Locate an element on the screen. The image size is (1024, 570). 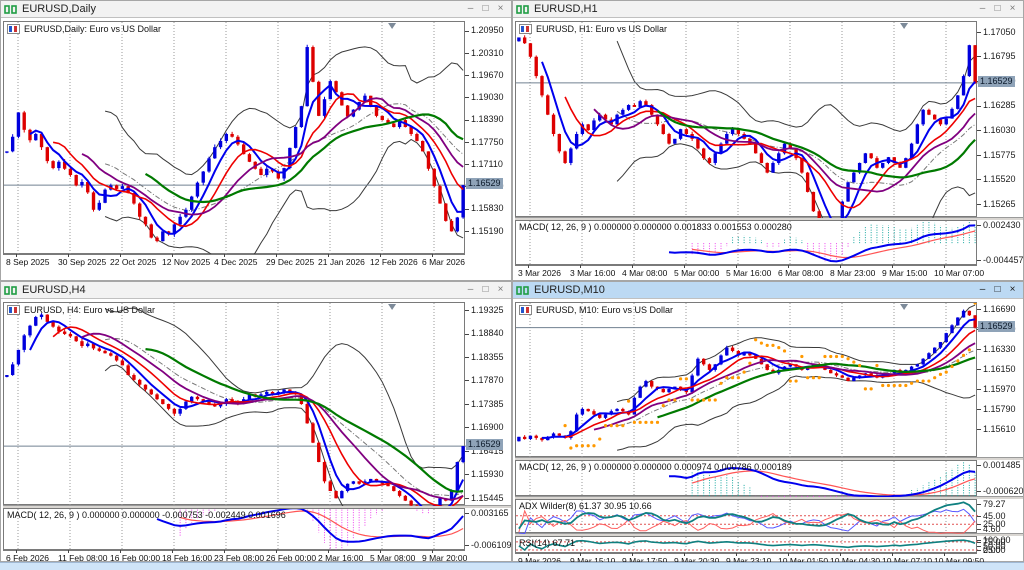
time-scale-tick: 9 Mar 15:00 is located at coordinates (905, 271).